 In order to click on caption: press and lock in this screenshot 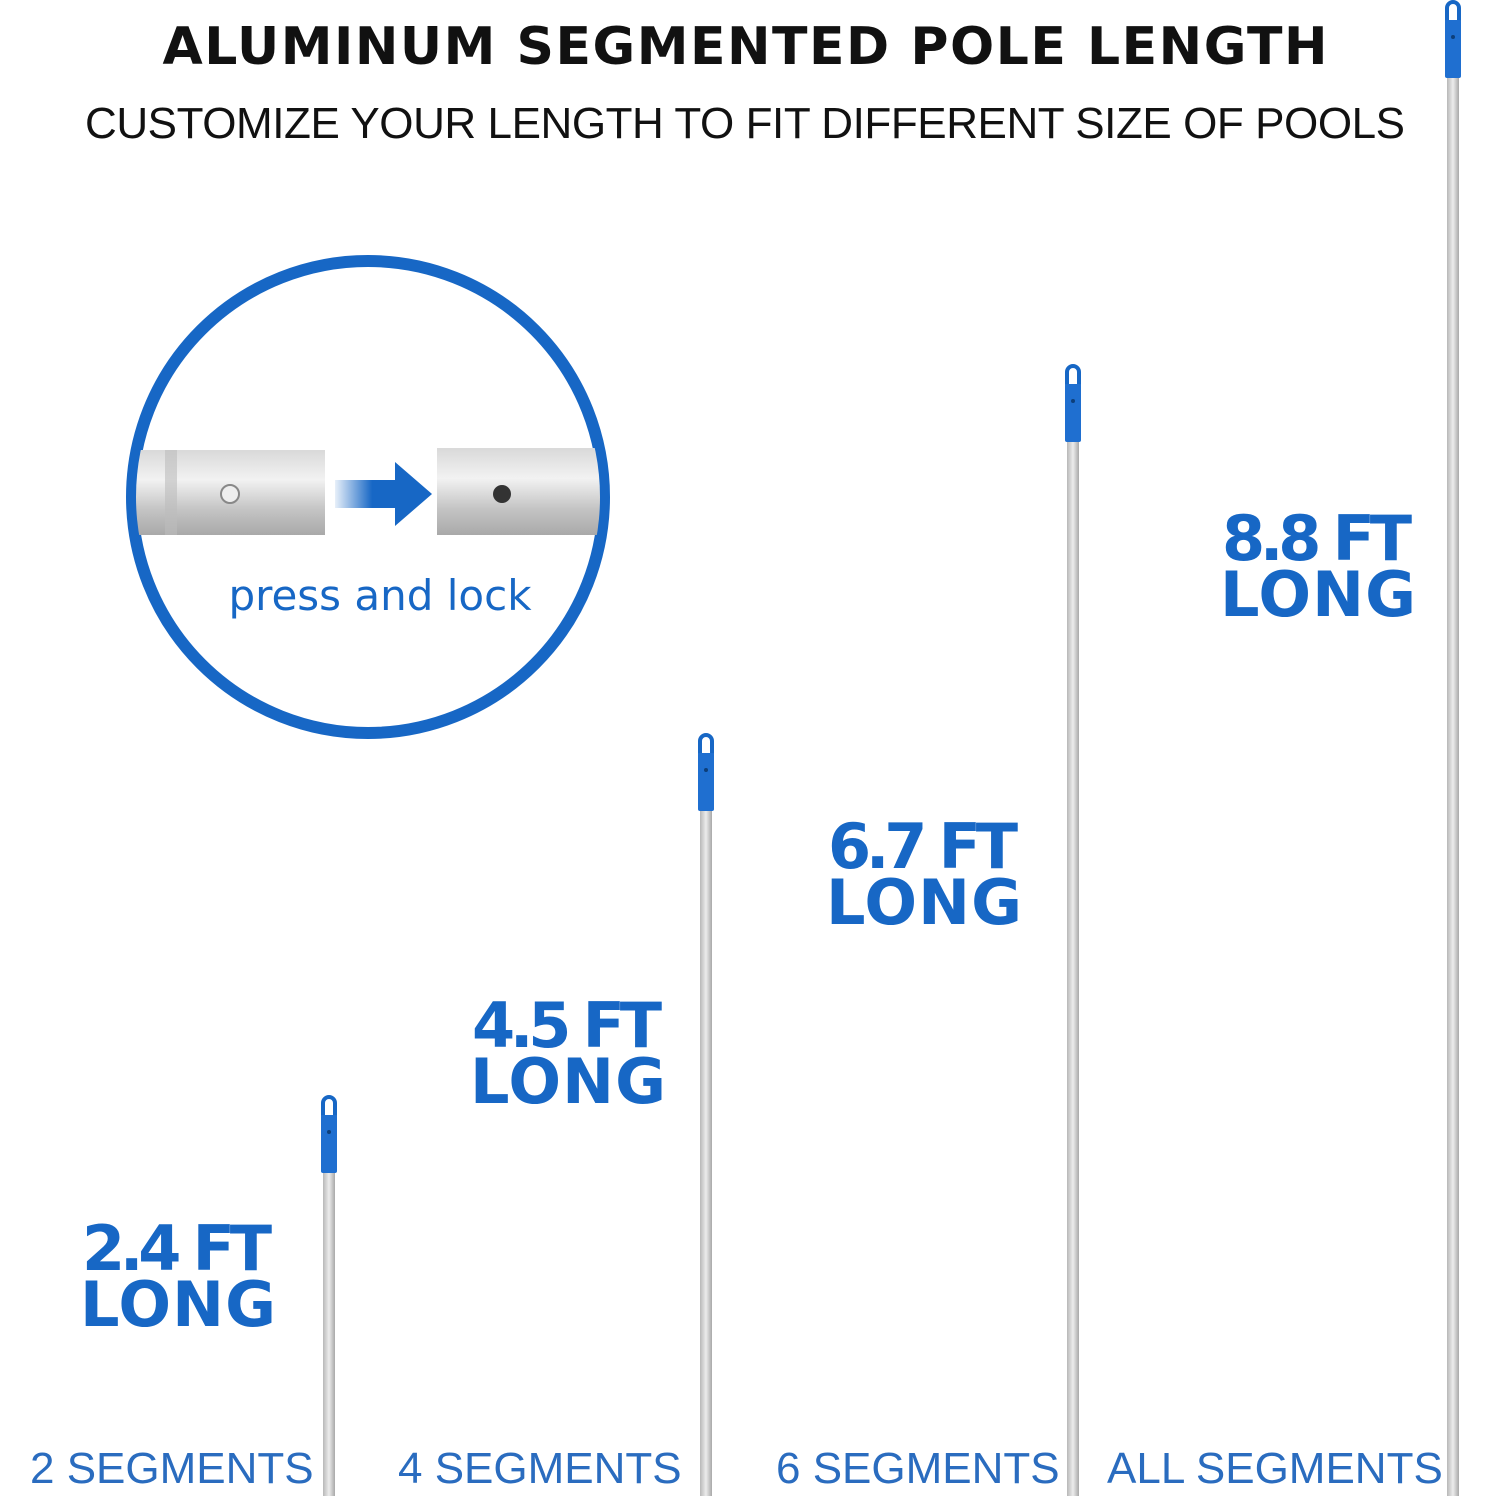, I will do `click(380, 595)`.